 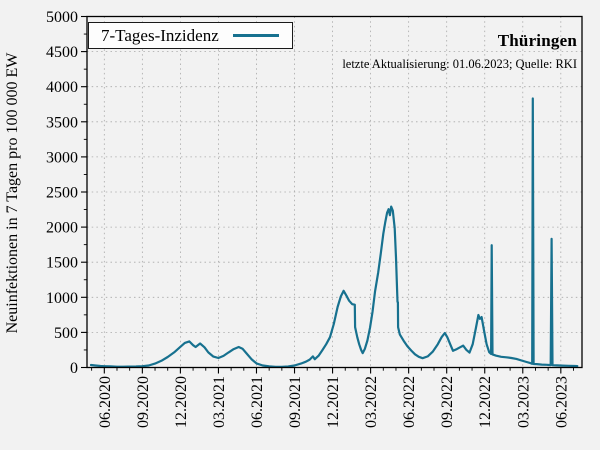 What do you see at coordinates (333, 402) in the screenshot?
I see `x-tick-label: 12.2021` at bounding box center [333, 402].